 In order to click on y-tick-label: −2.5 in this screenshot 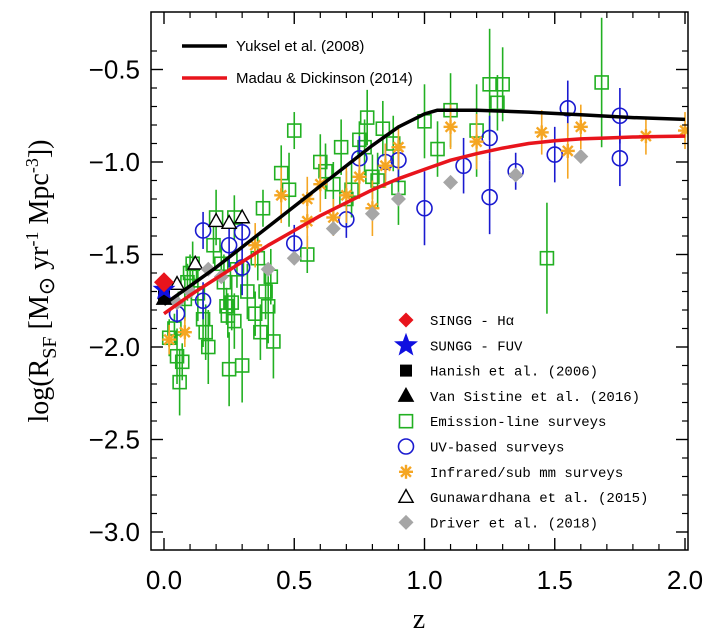, I will do `click(114, 440)`.